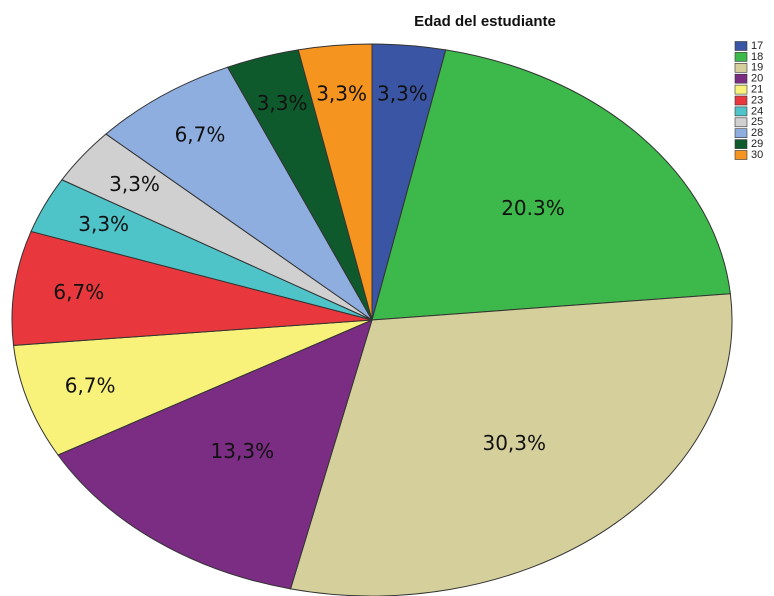  Describe the element at coordinates (757, 133) in the screenshot. I see `legend-label: 28` at that location.